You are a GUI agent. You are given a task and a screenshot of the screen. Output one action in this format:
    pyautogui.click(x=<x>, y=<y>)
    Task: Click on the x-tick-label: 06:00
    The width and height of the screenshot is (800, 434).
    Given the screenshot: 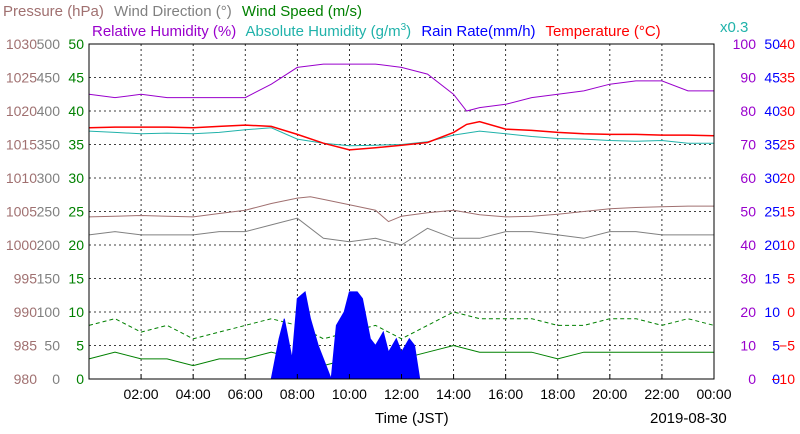 What is the action you would take?
    pyautogui.click(x=245, y=394)
    